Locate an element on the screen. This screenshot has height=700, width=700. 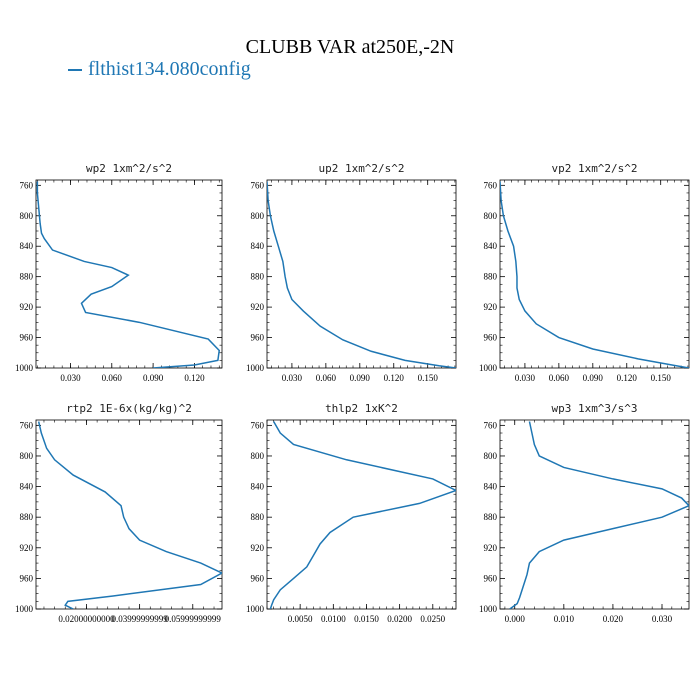
legend-swatch is located at coordinates (75, 70).